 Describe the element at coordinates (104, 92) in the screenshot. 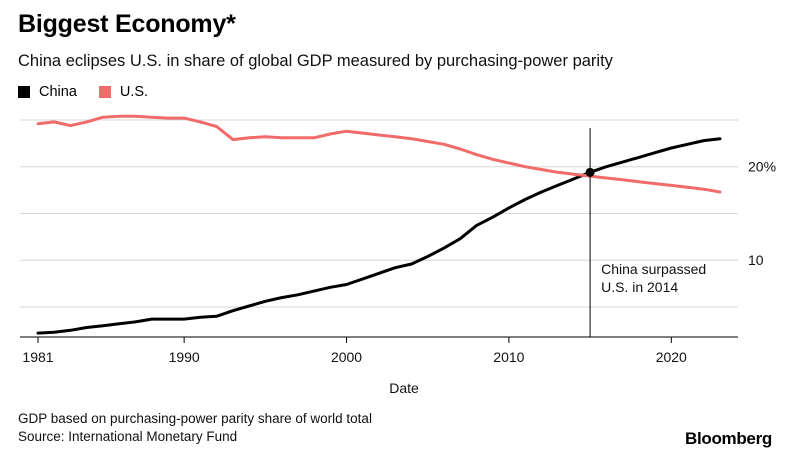

I see `legend-swatch-us` at that location.